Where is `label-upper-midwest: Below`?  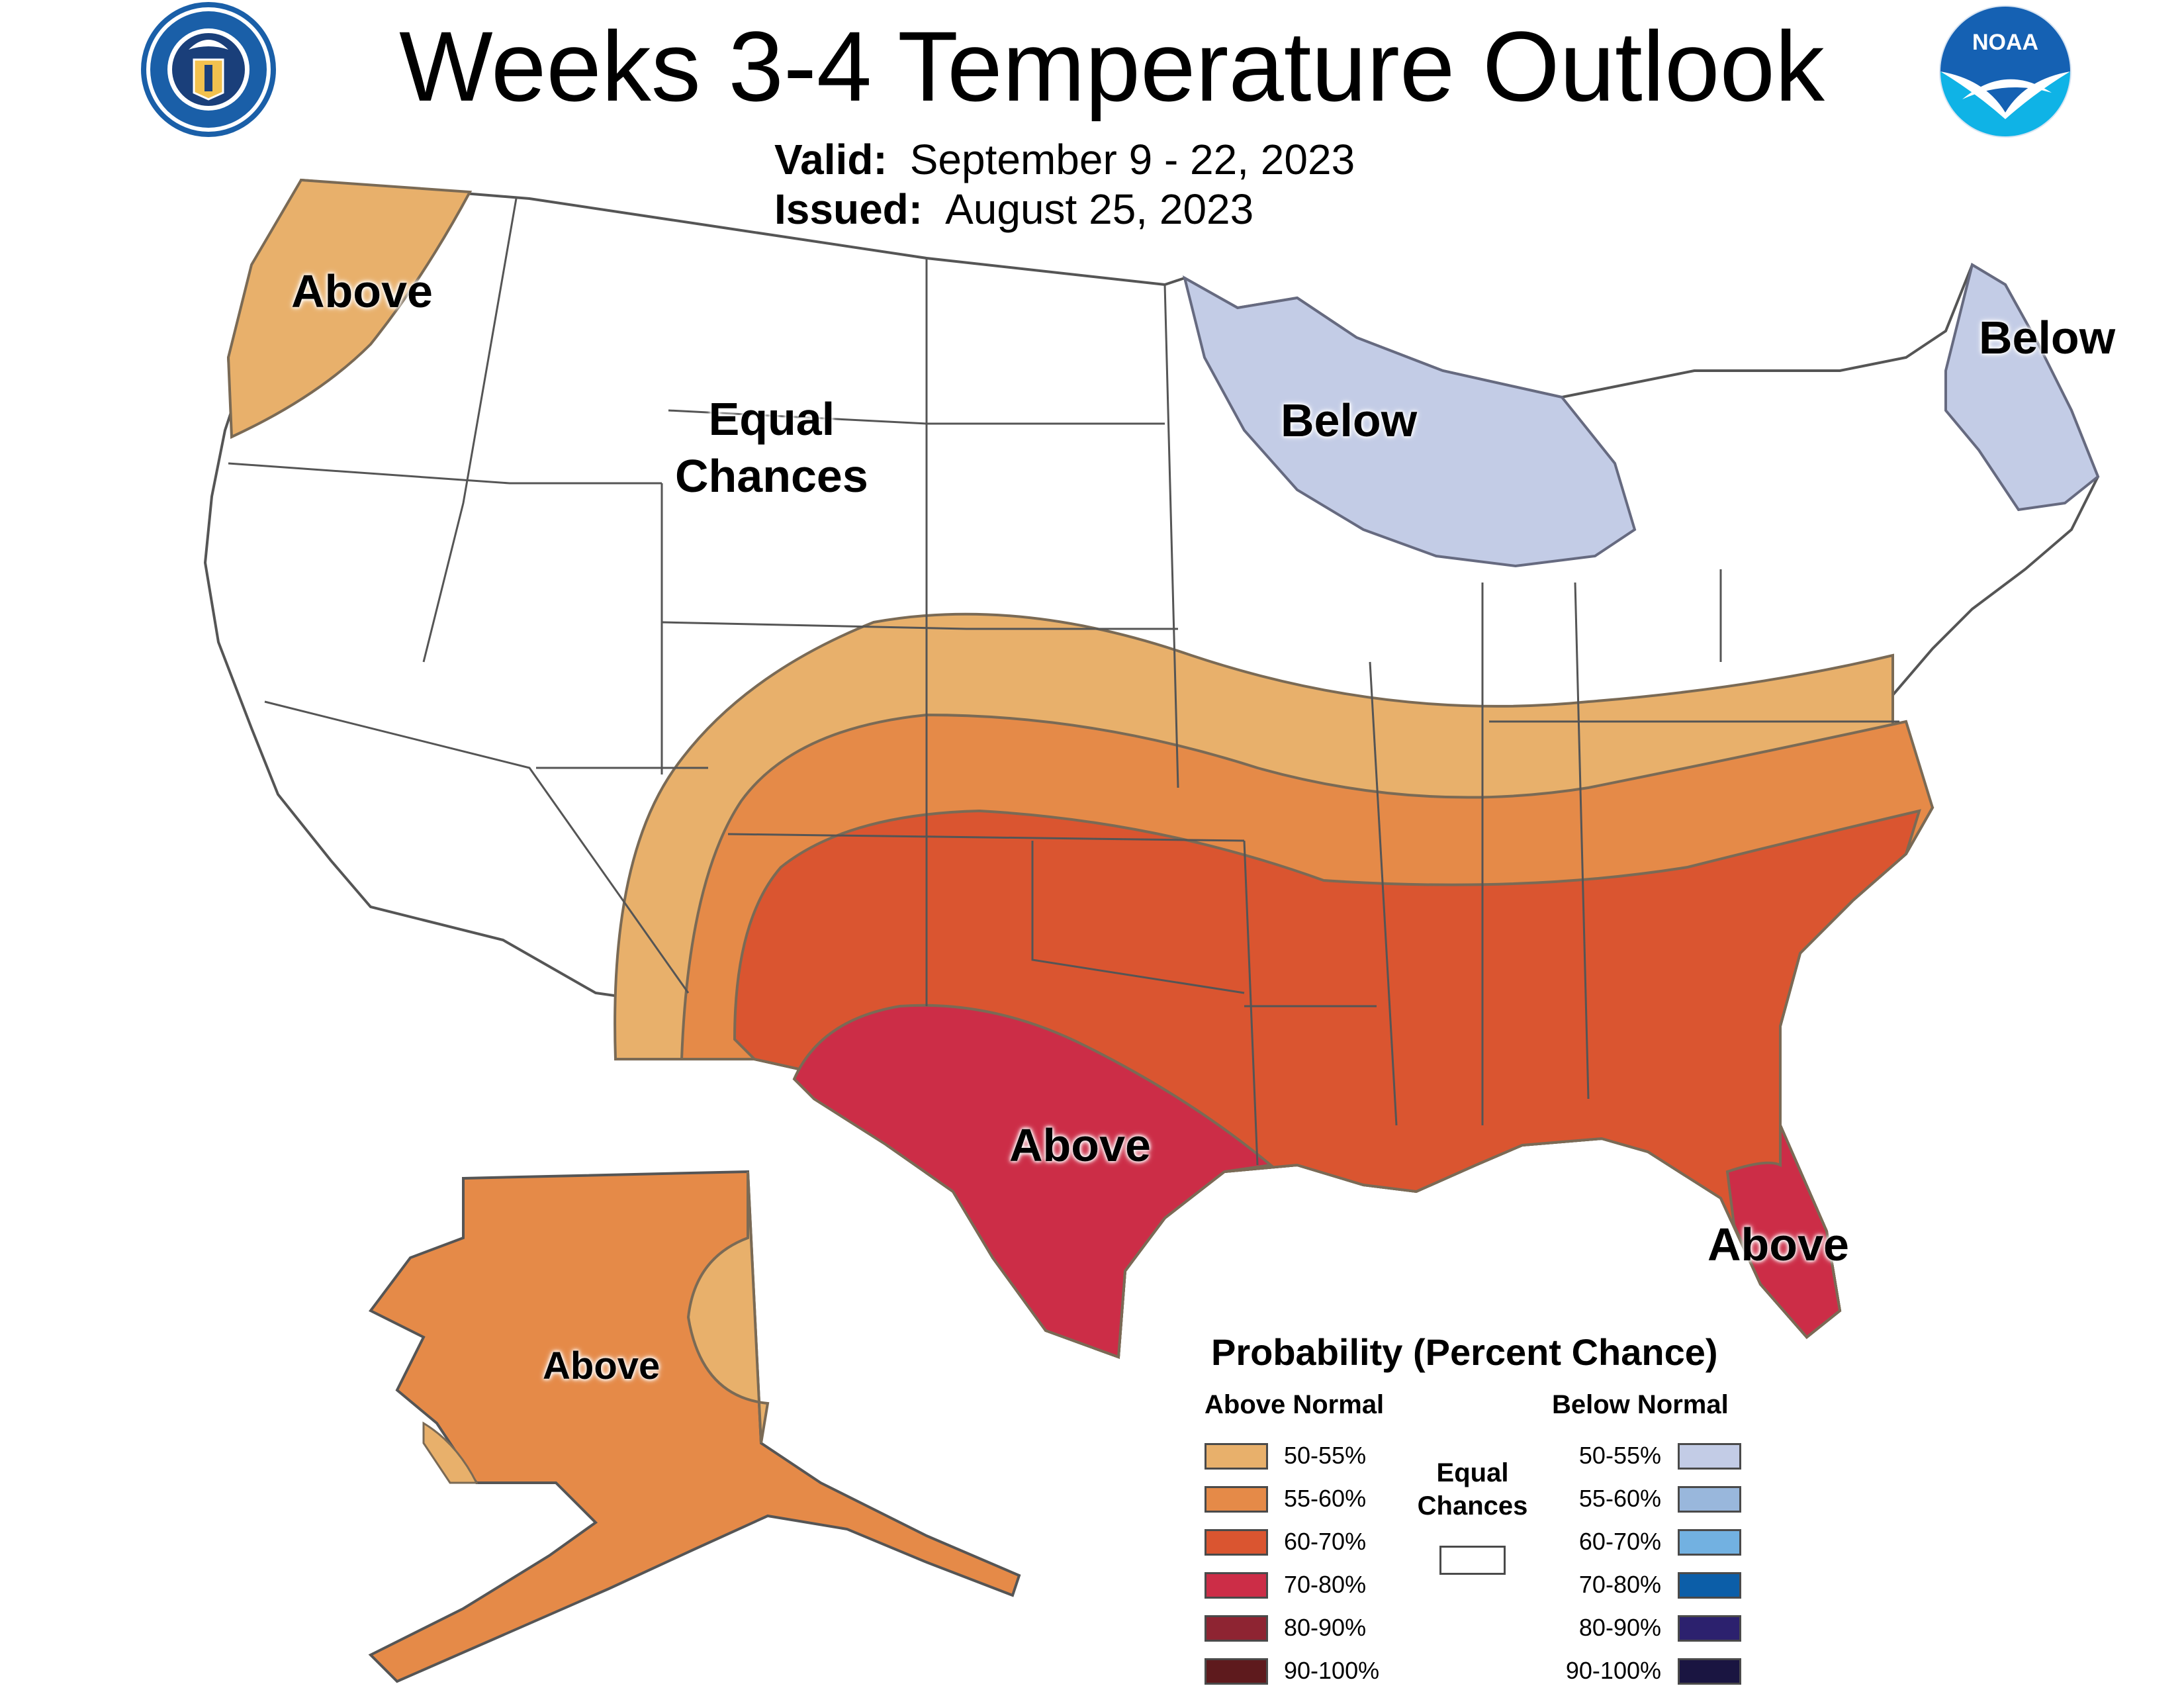 label-upper-midwest: Below is located at coordinates (1349, 420).